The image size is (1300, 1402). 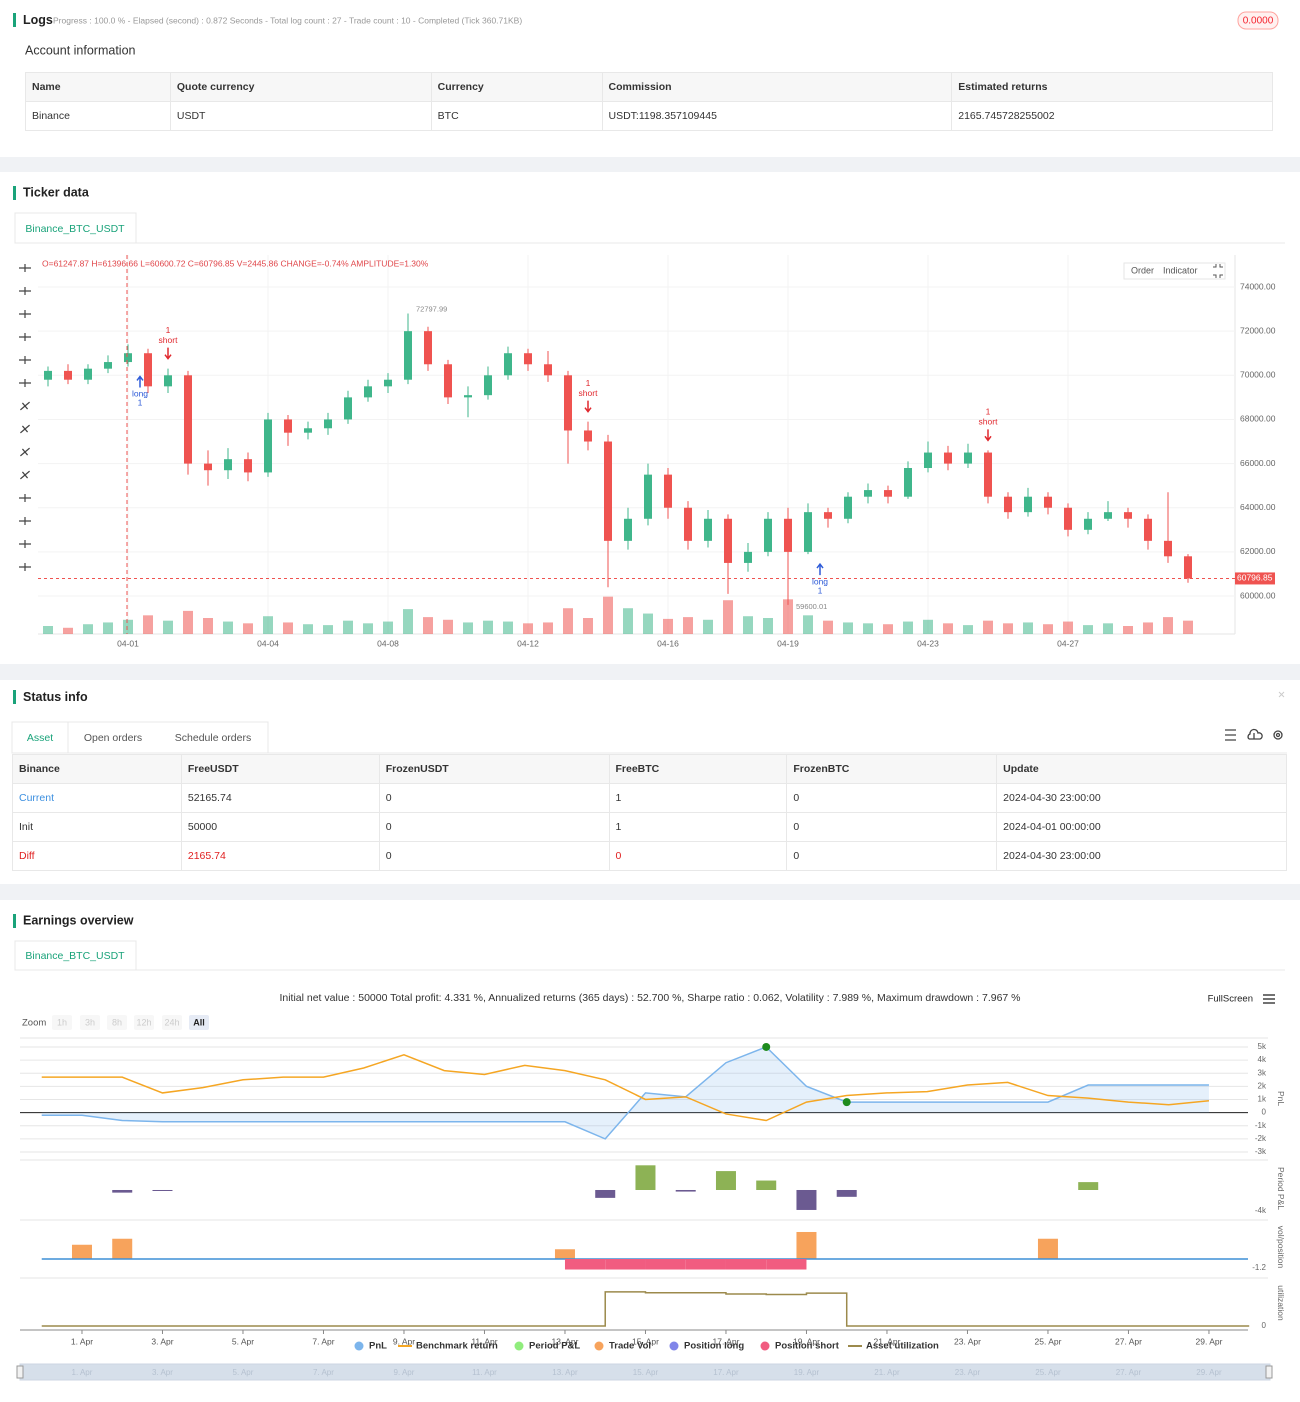 What do you see at coordinates (280, 798) in the screenshot?
I see `table-cell: 52165.74` at bounding box center [280, 798].